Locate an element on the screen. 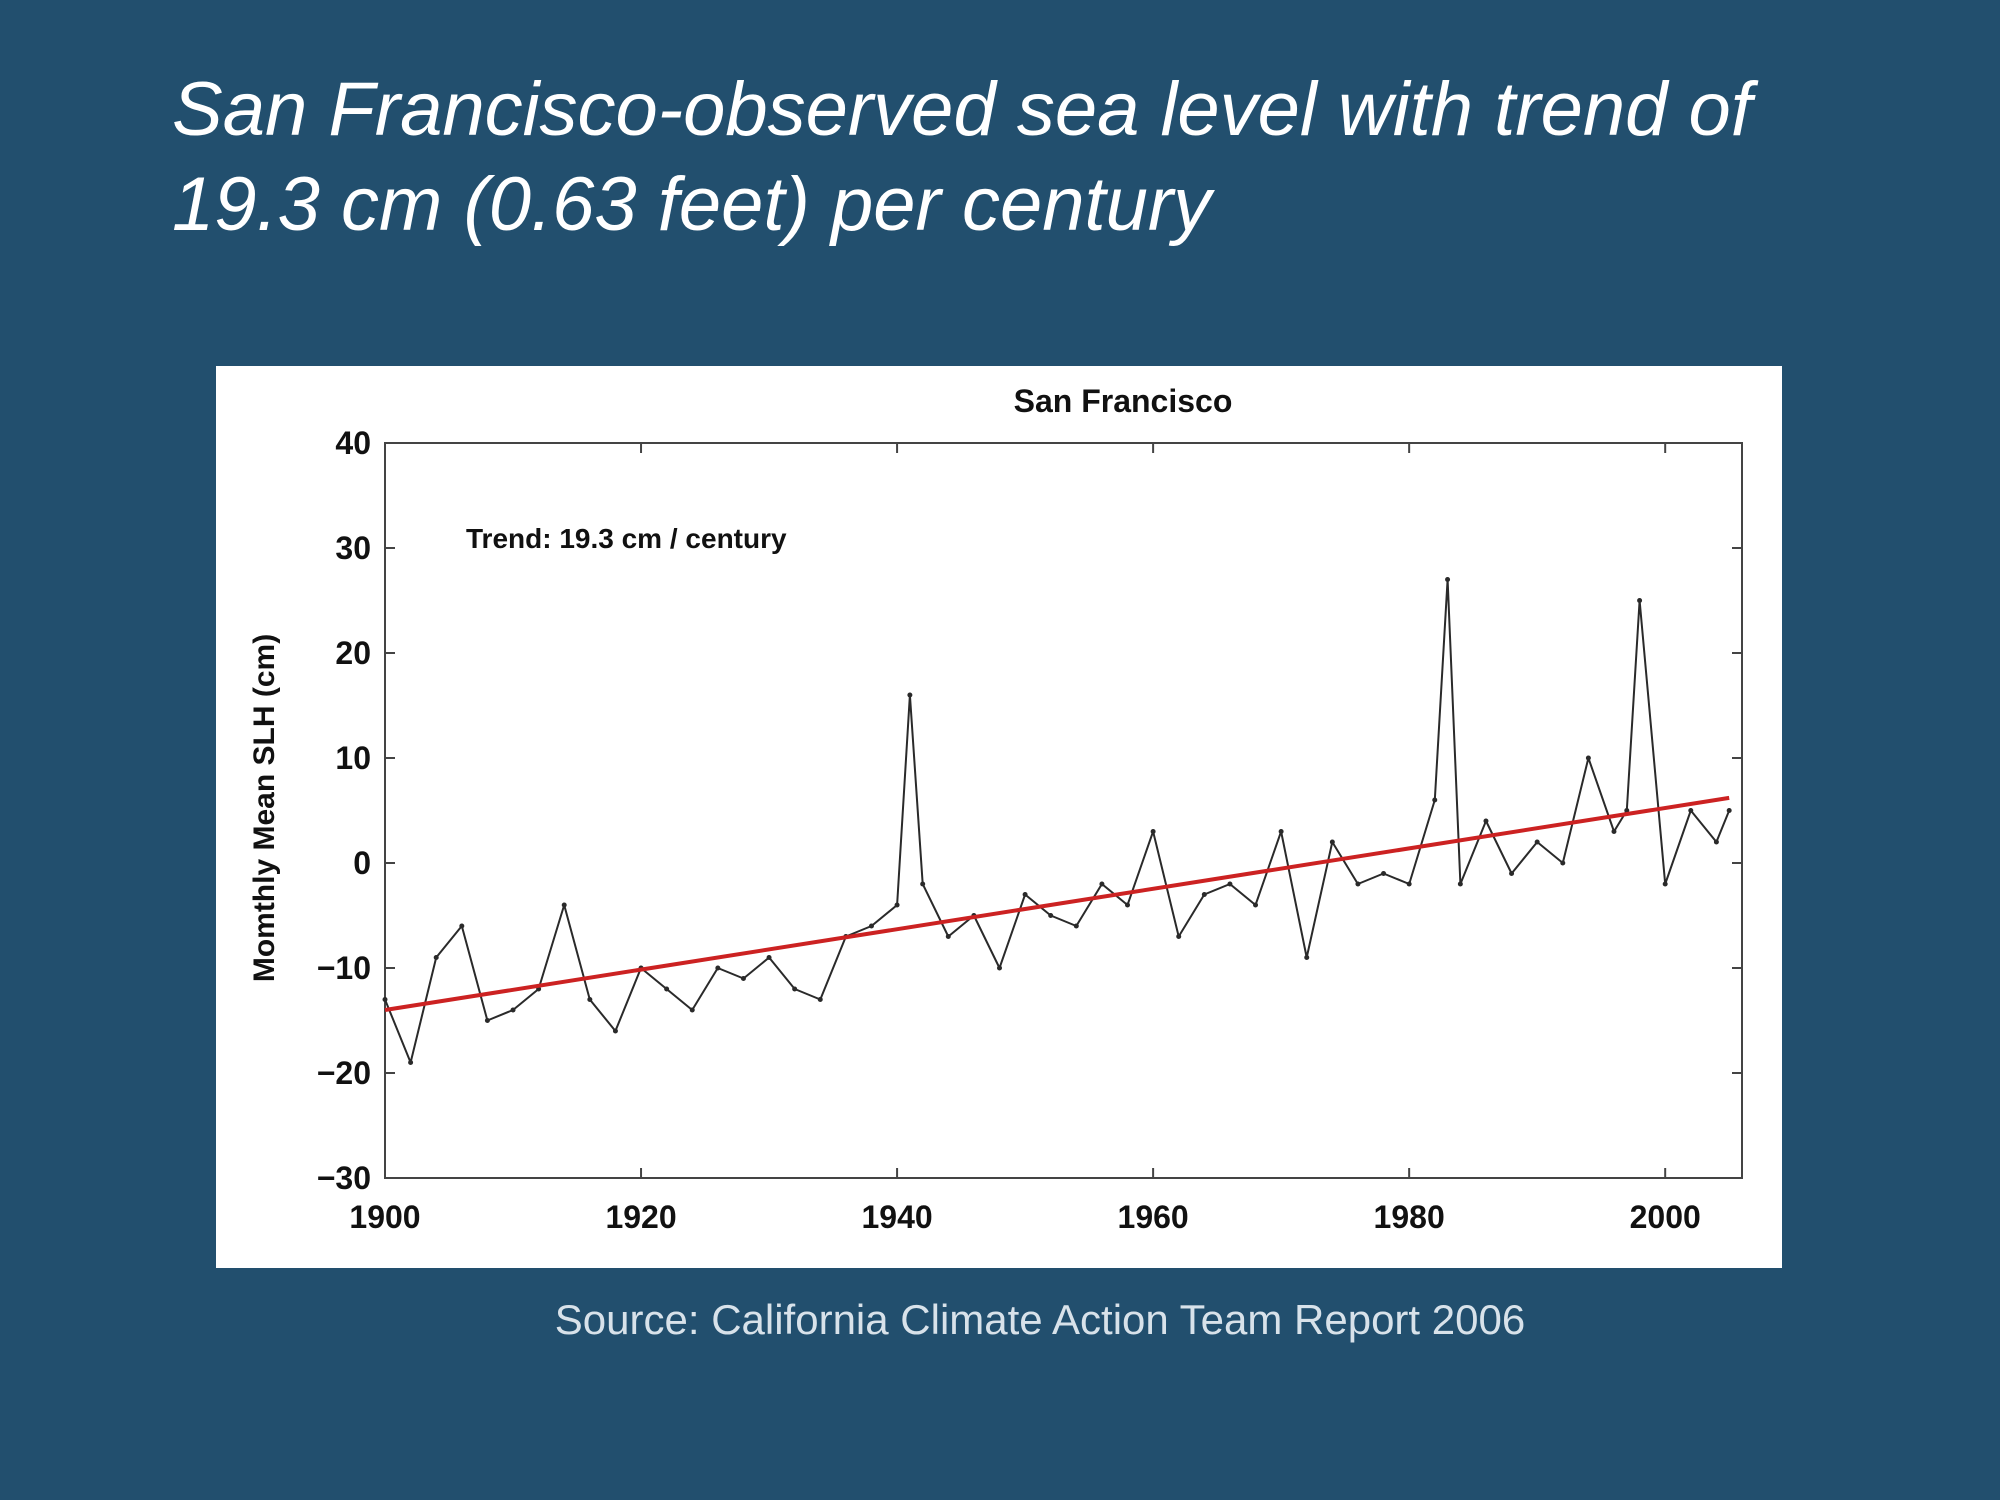 The height and width of the screenshot is (1500, 2000). y-tick-label-40: 40 is located at coordinates (353, 443).